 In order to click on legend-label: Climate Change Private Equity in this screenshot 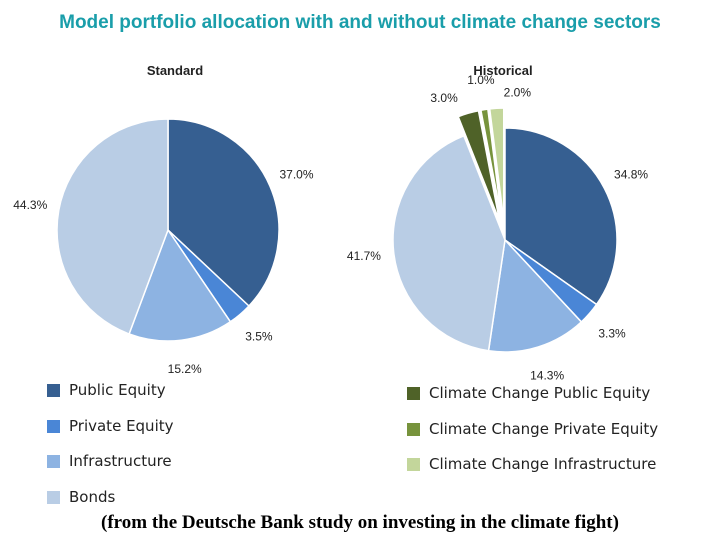, I will do `click(544, 429)`.